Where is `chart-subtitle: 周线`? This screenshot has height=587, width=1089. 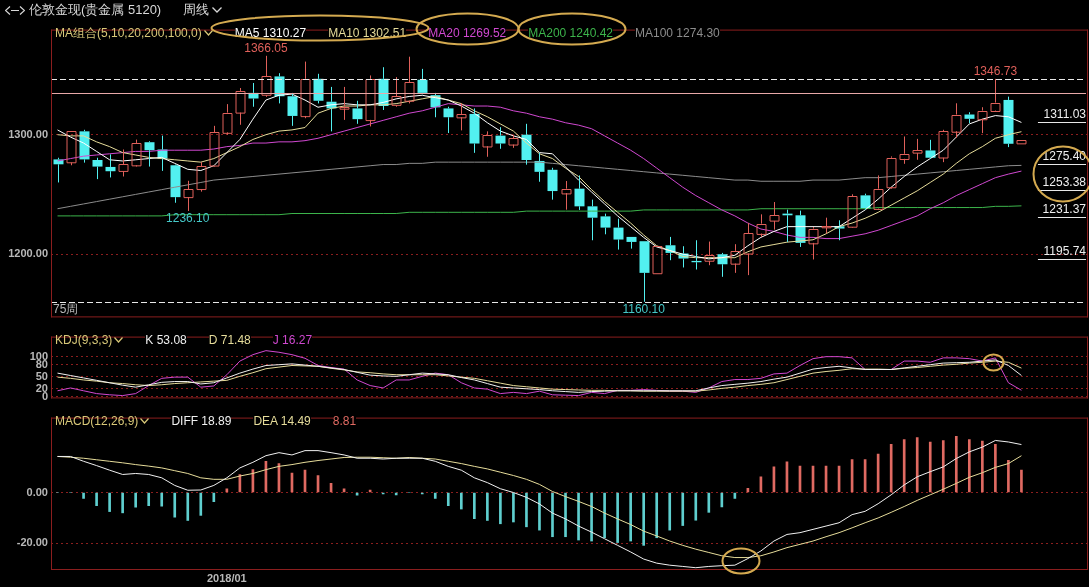
chart-subtitle: 周线 is located at coordinates (196, 10).